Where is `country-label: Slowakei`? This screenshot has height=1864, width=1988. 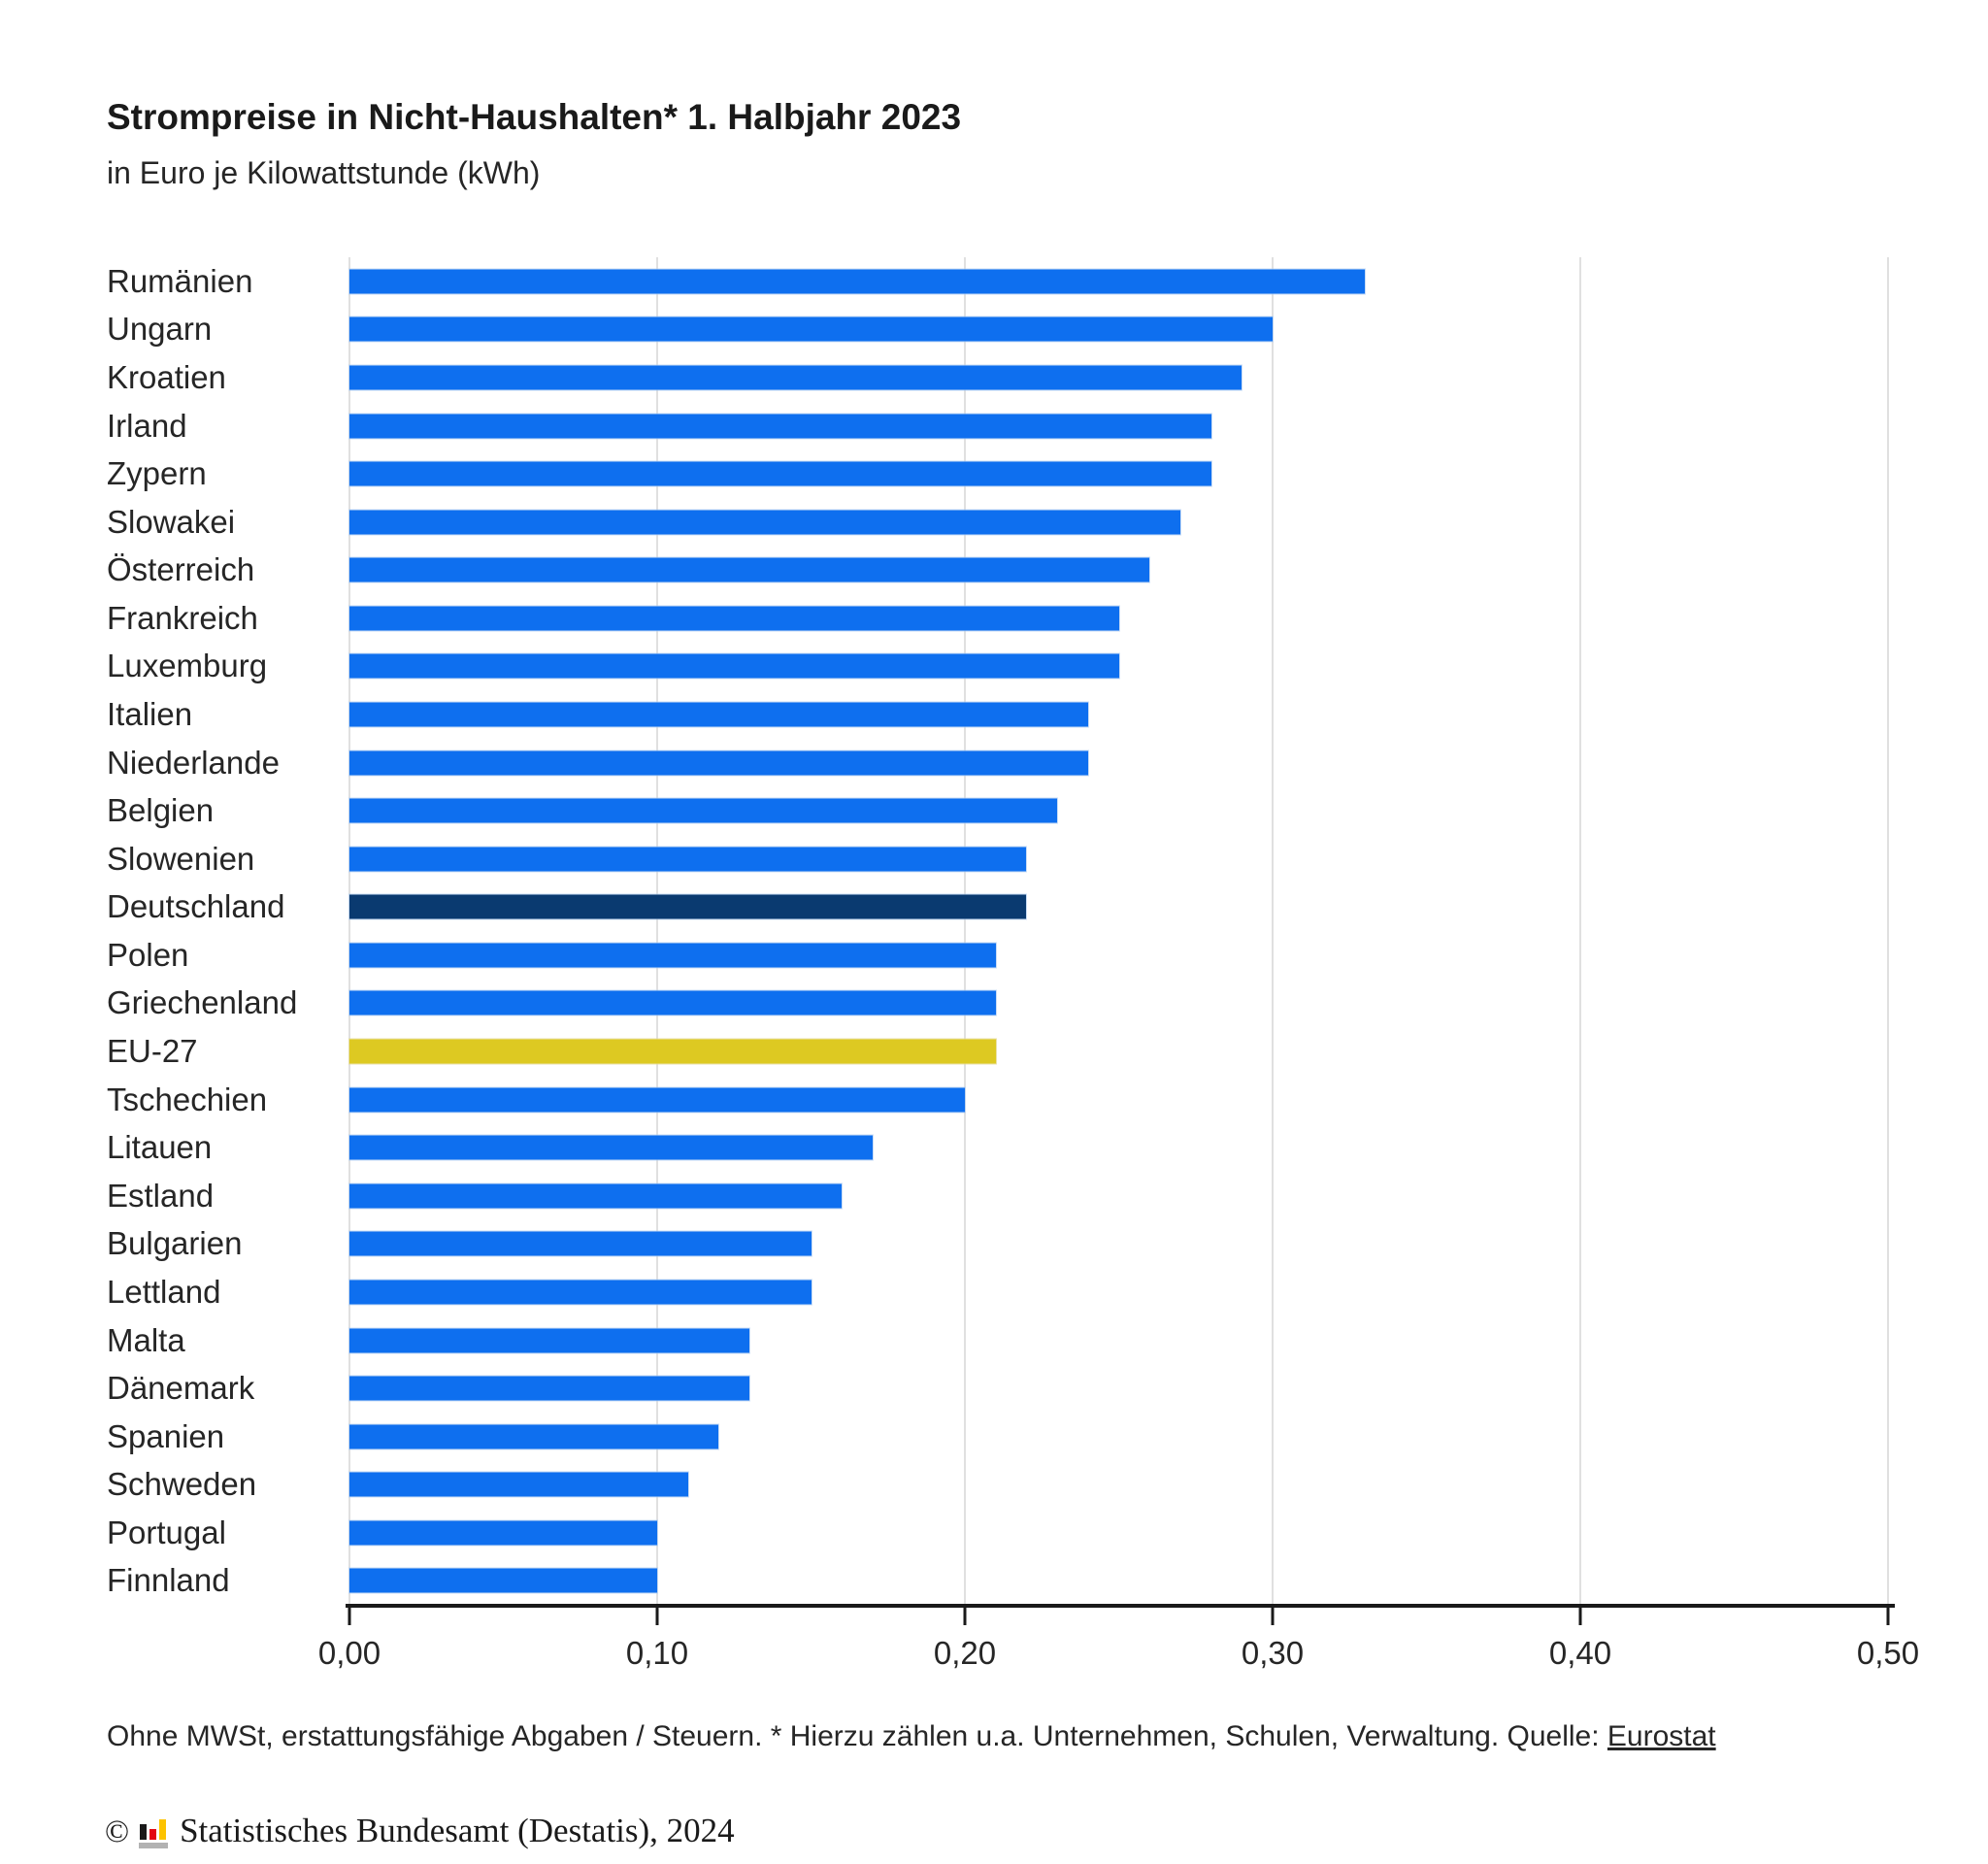 country-label: Slowakei is located at coordinates (172, 521).